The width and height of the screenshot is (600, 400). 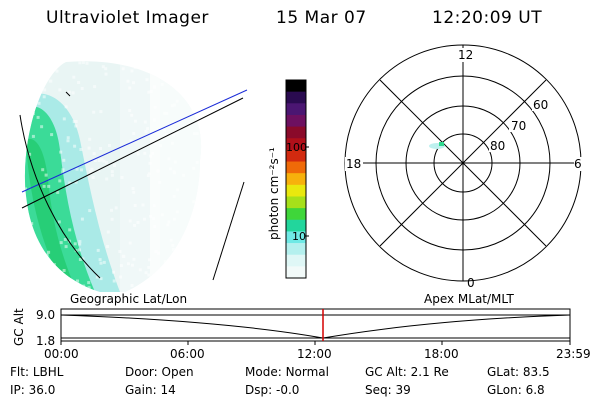 What do you see at coordinates (61, 354) in the screenshot?
I see `x-tick-0000: 00:00` at bounding box center [61, 354].